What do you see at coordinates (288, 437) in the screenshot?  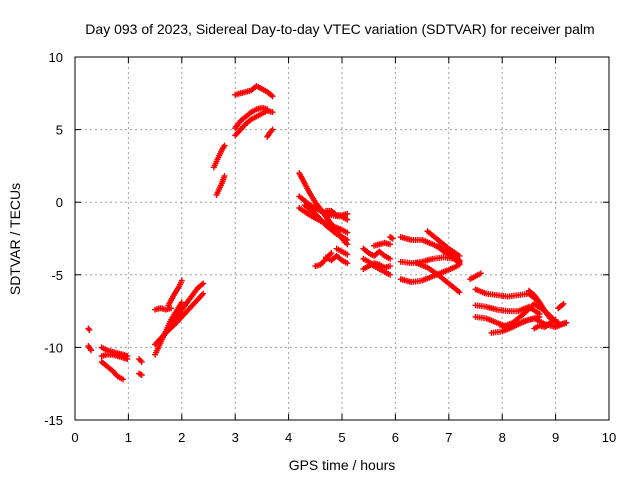 I see `x-tick-label: 4` at bounding box center [288, 437].